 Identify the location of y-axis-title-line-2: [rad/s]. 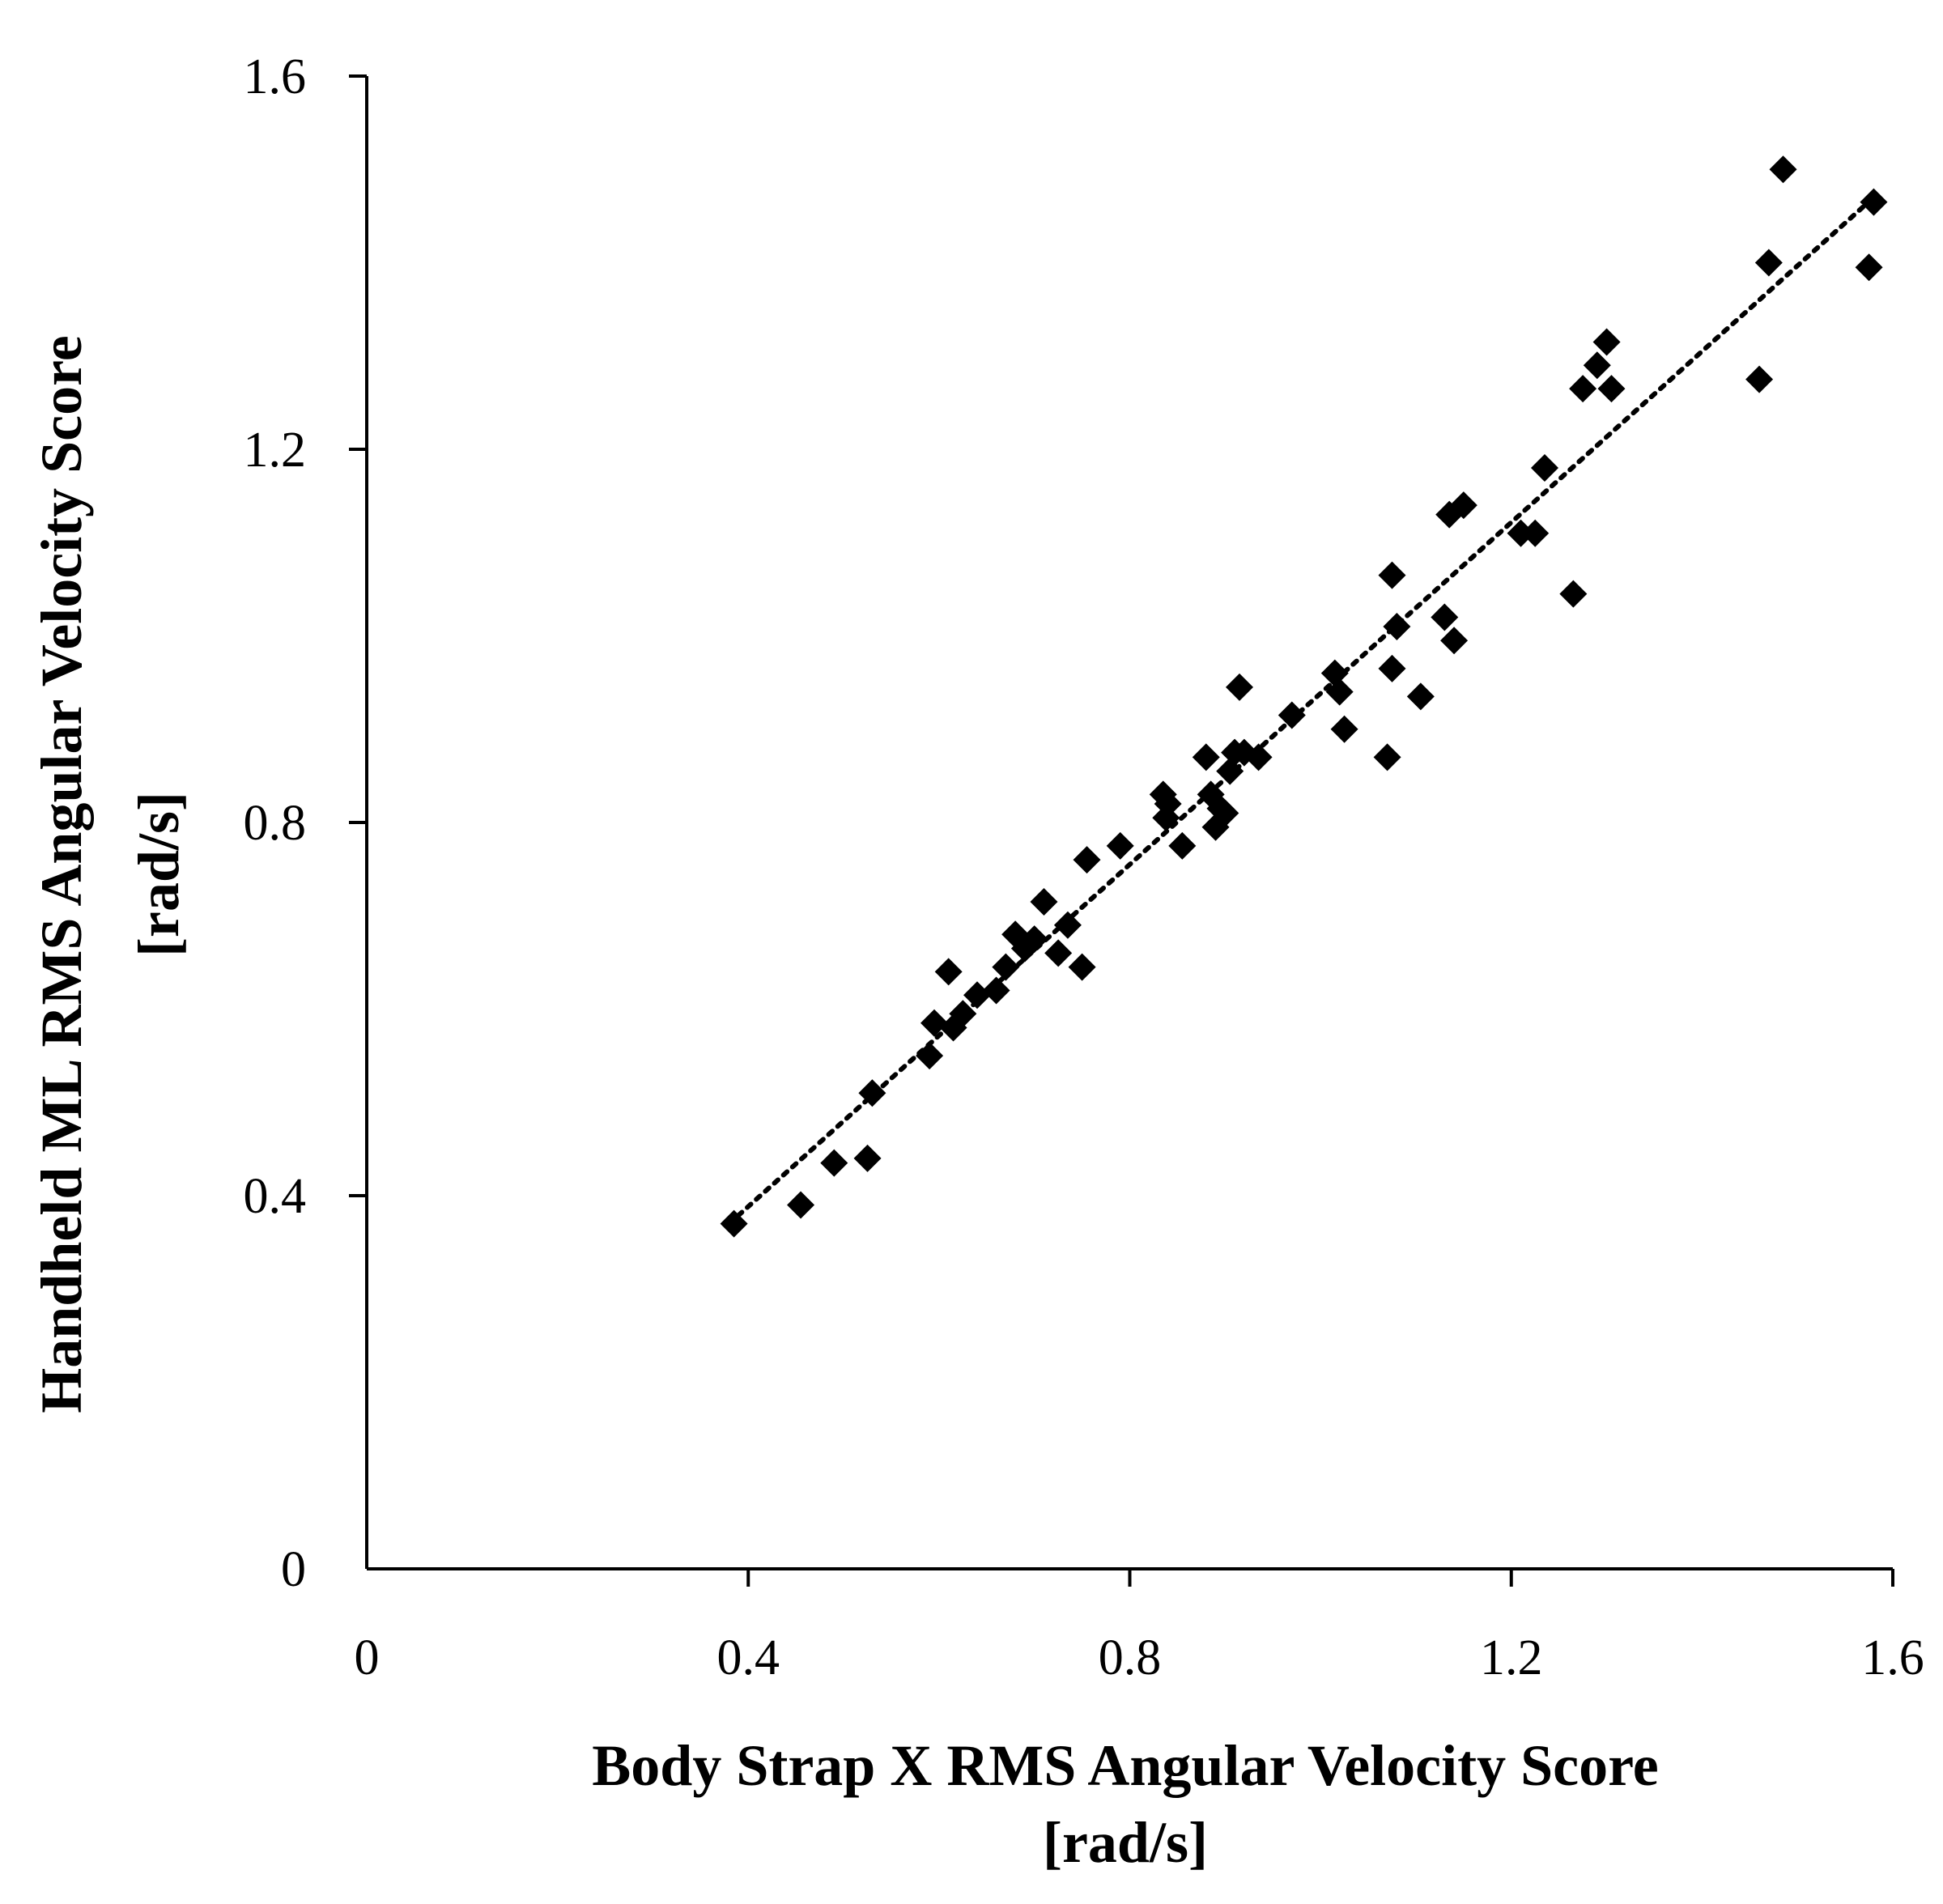
(158, 874).